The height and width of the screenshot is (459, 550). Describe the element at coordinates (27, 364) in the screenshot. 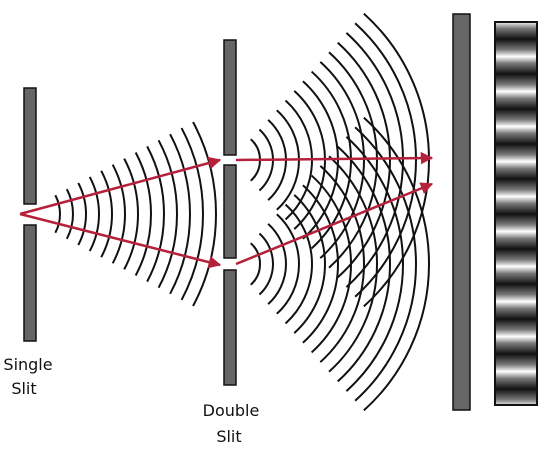

I see `label: Single` at that location.